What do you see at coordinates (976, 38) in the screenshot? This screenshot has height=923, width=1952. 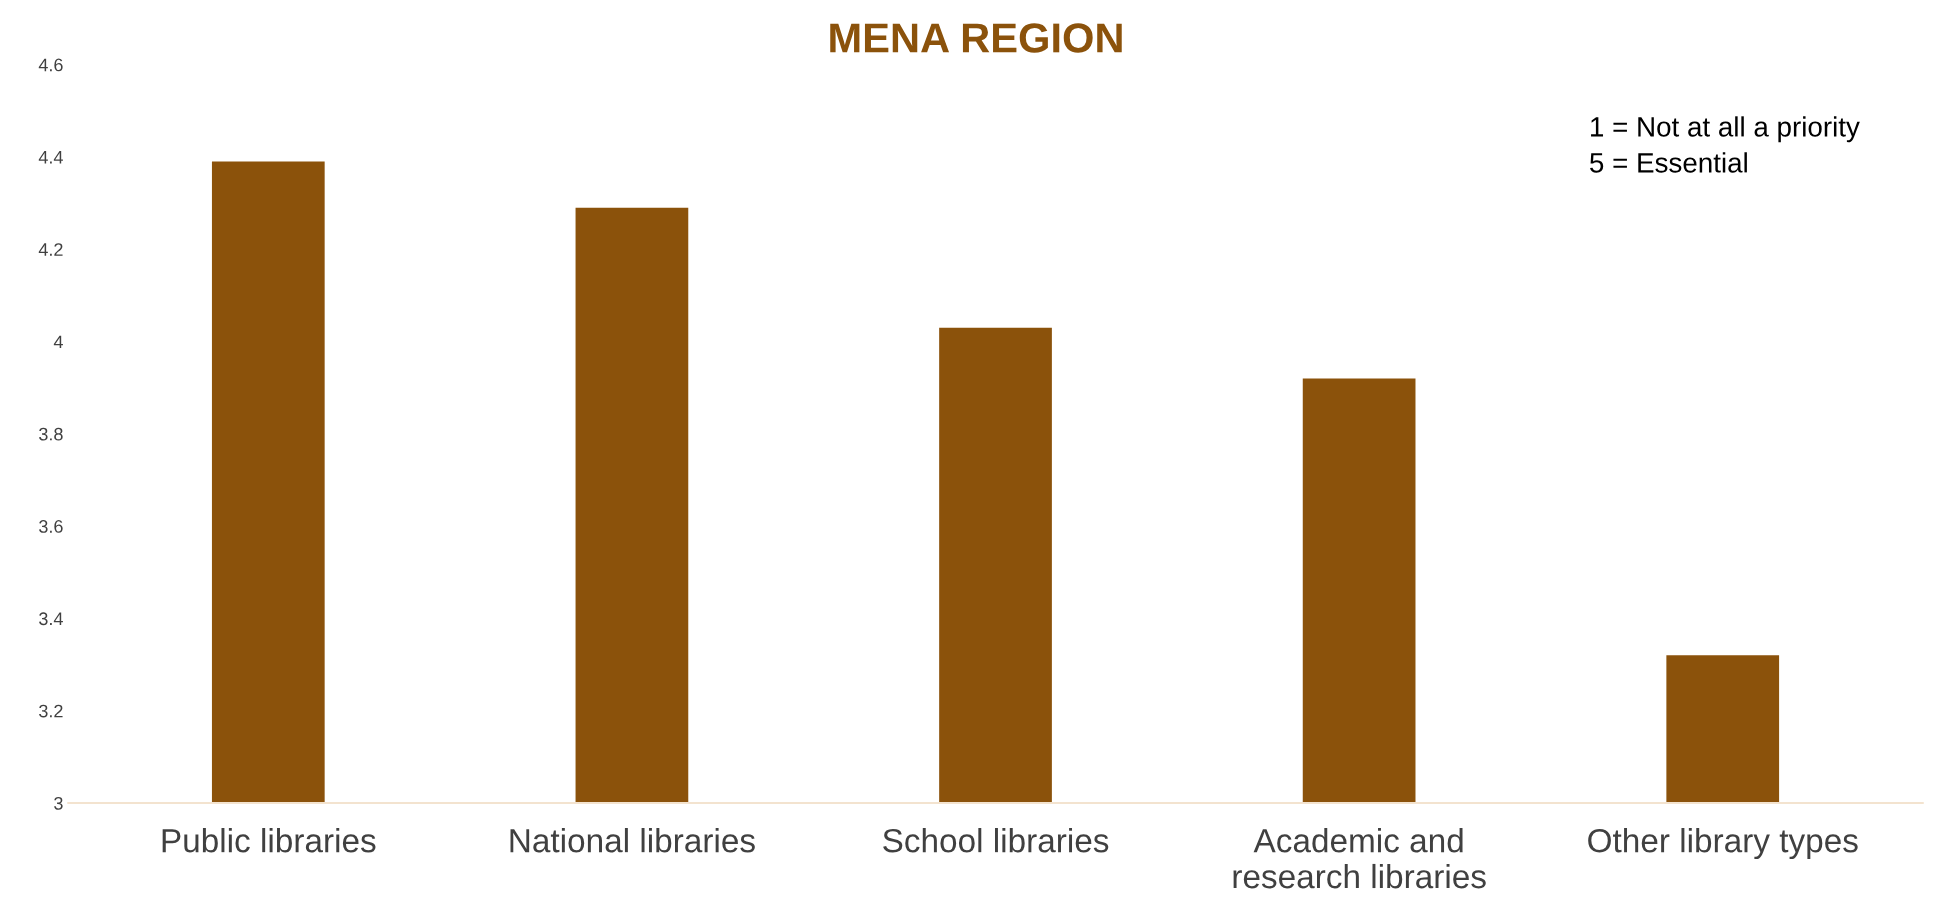 I see `chart-title: MENA REGION` at bounding box center [976, 38].